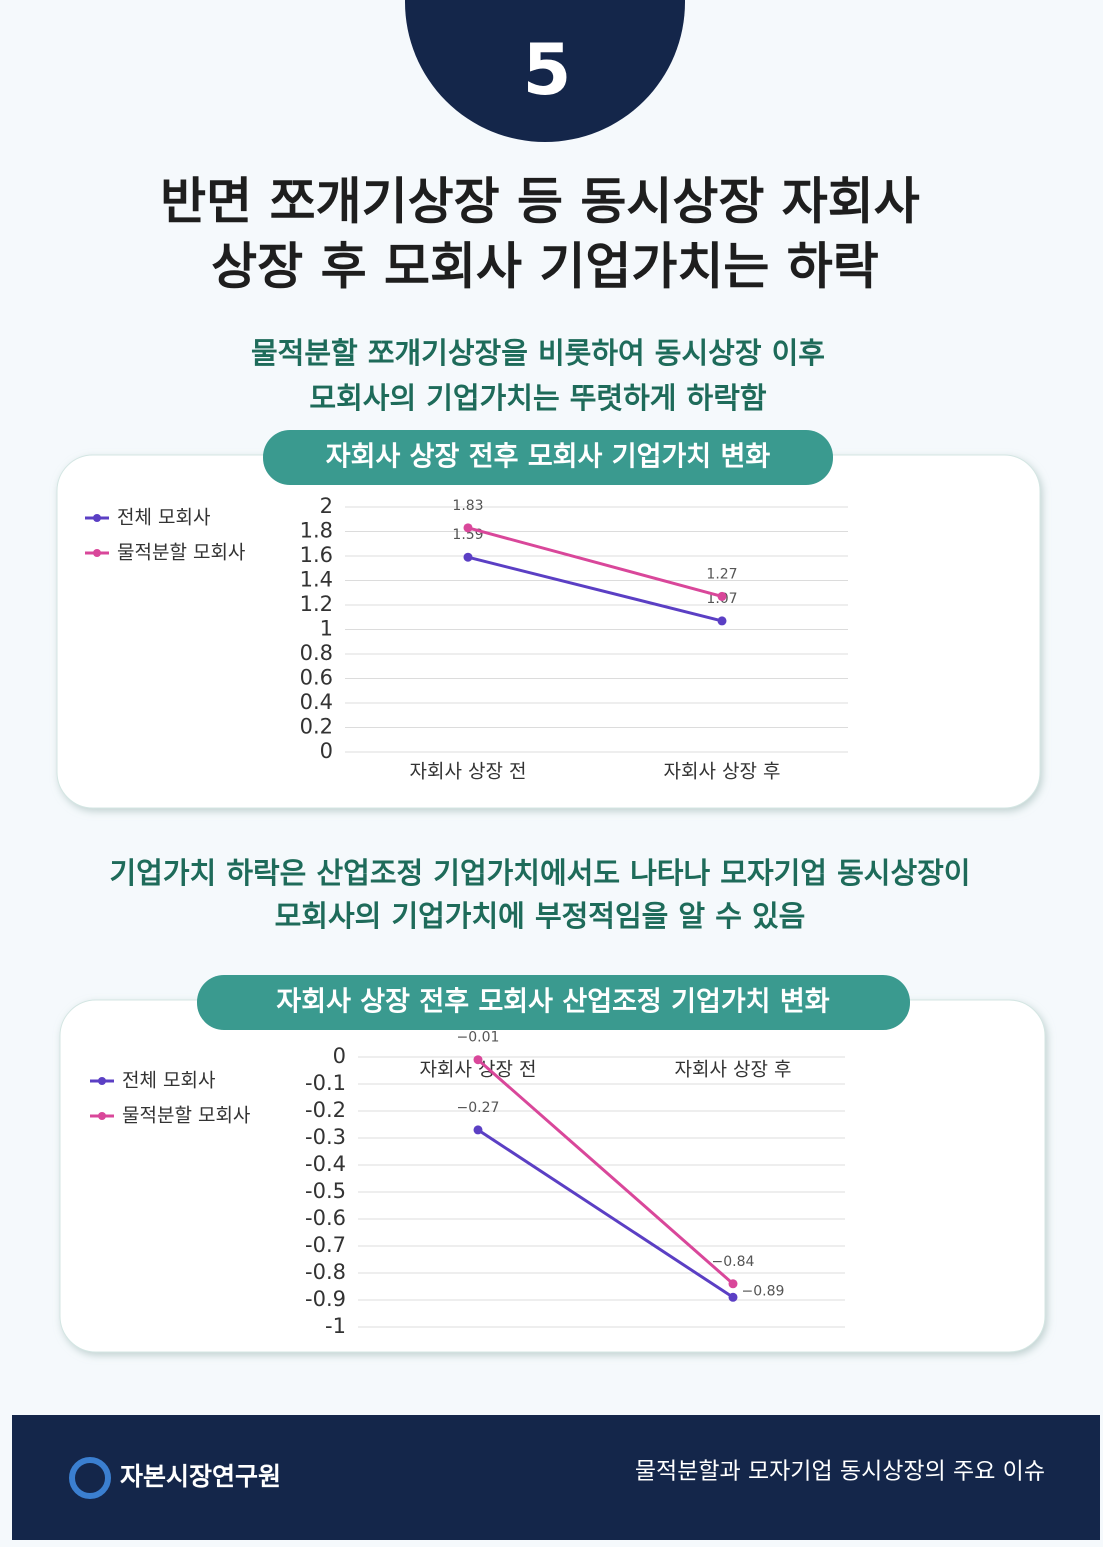 This screenshot has width=1103, height=1547. Describe the element at coordinates (316, 678) in the screenshot. I see `y-tick-label: 0.6` at that location.